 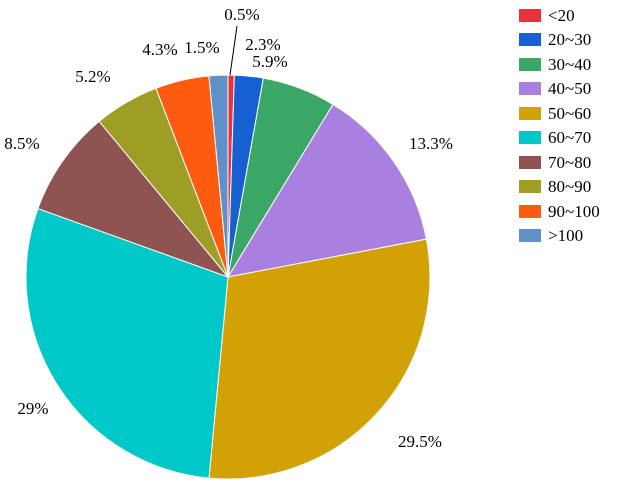 I want to click on pie-percent-label-30~40: 5.9%, so click(x=269, y=61).